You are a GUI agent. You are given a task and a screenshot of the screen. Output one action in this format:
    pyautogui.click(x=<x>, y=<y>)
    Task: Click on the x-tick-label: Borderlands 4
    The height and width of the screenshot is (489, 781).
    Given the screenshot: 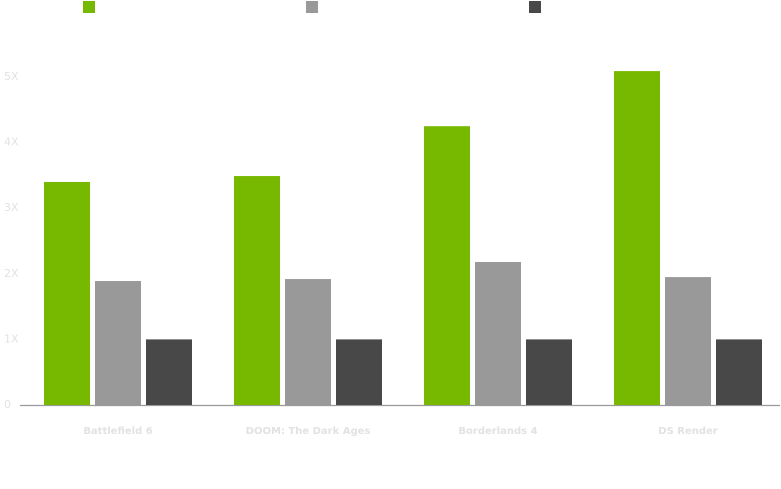 What is the action you would take?
    pyautogui.click(x=497, y=431)
    